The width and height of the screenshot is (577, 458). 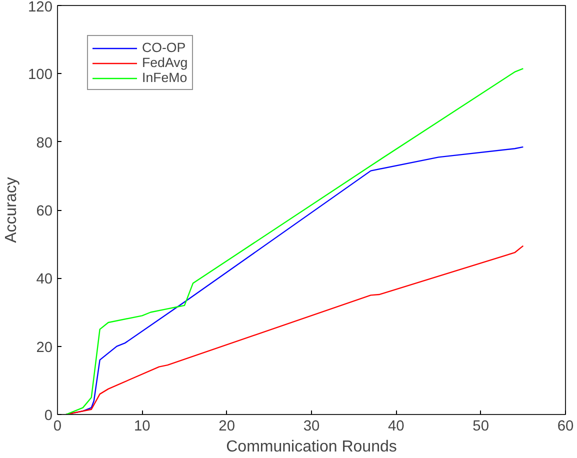 What do you see at coordinates (165, 62) in the screenshot?
I see `legend-label: FedAvg` at bounding box center [165, 62].